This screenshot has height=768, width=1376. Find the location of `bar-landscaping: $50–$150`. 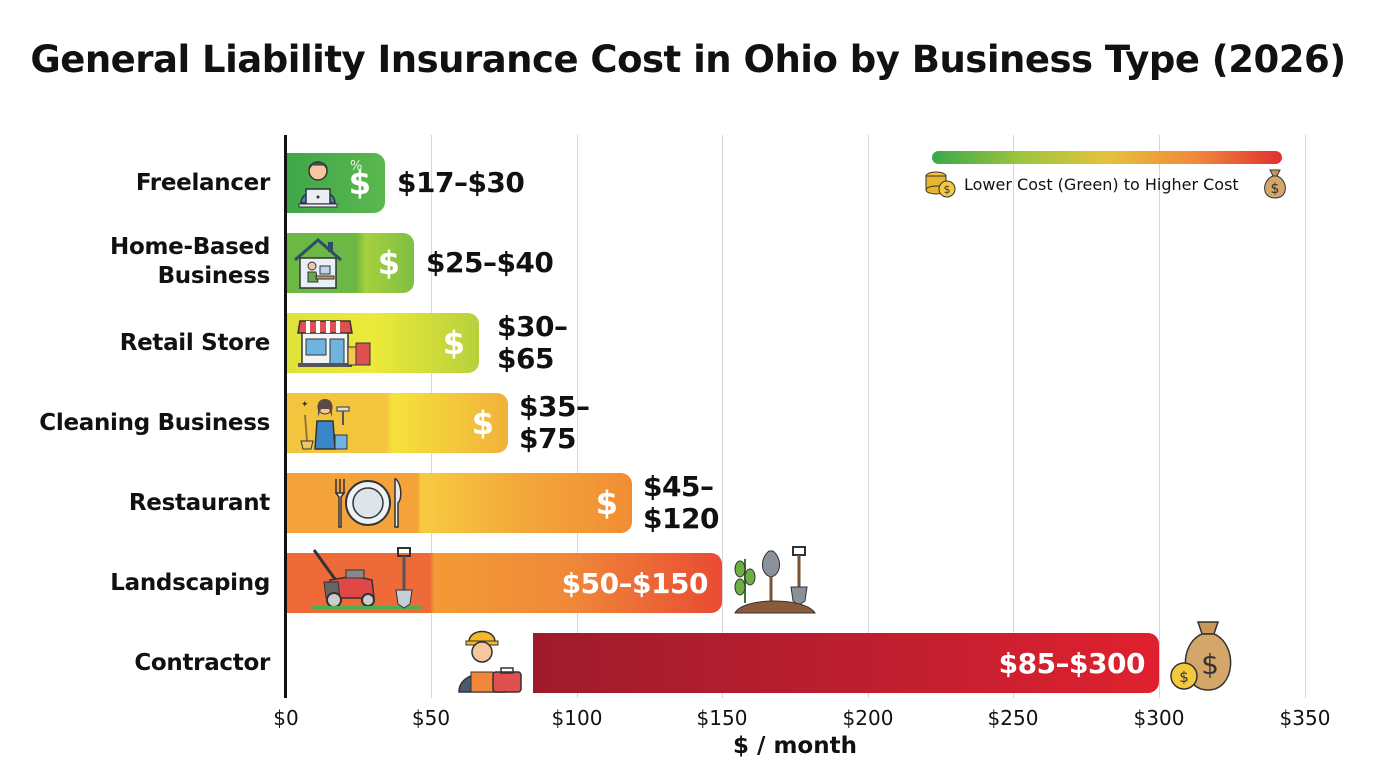

bar-landscaping: $50–$150 is located at coordinates (504, 580).